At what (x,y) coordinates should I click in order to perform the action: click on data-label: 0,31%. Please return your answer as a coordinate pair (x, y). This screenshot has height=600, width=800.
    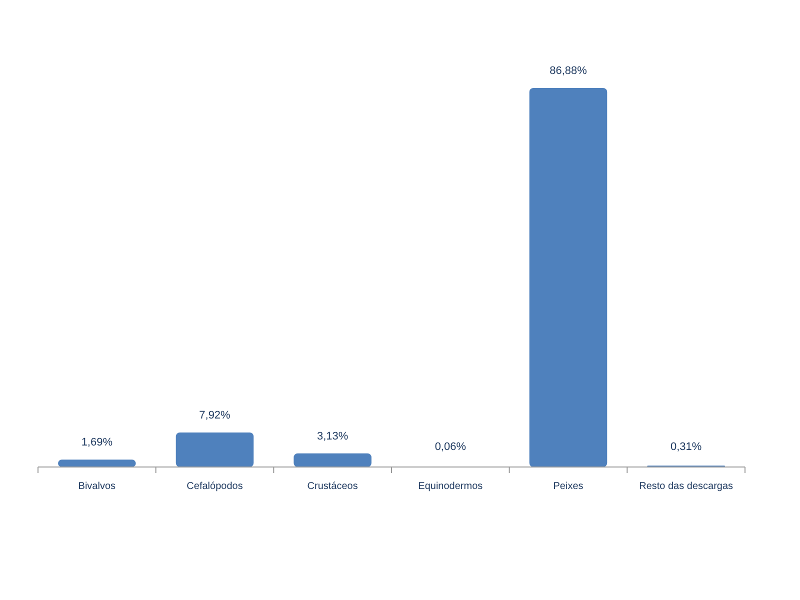
    Looking at the image, I should click on (686, 447).